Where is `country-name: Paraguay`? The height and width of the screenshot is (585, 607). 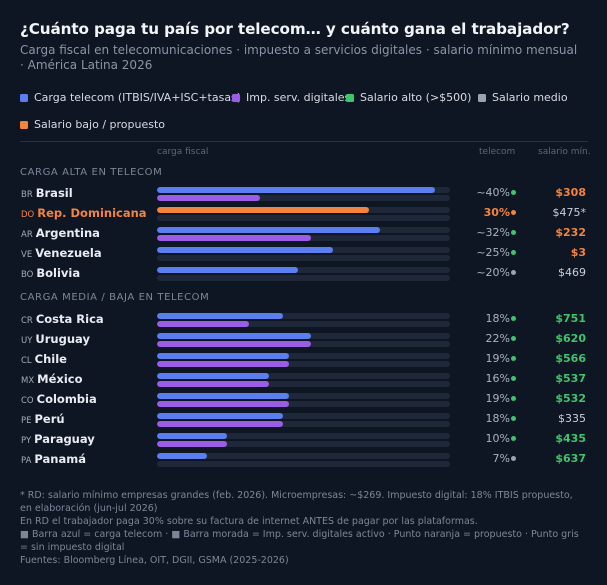 country-name: Paraguay is located at coordinates (64, 439).